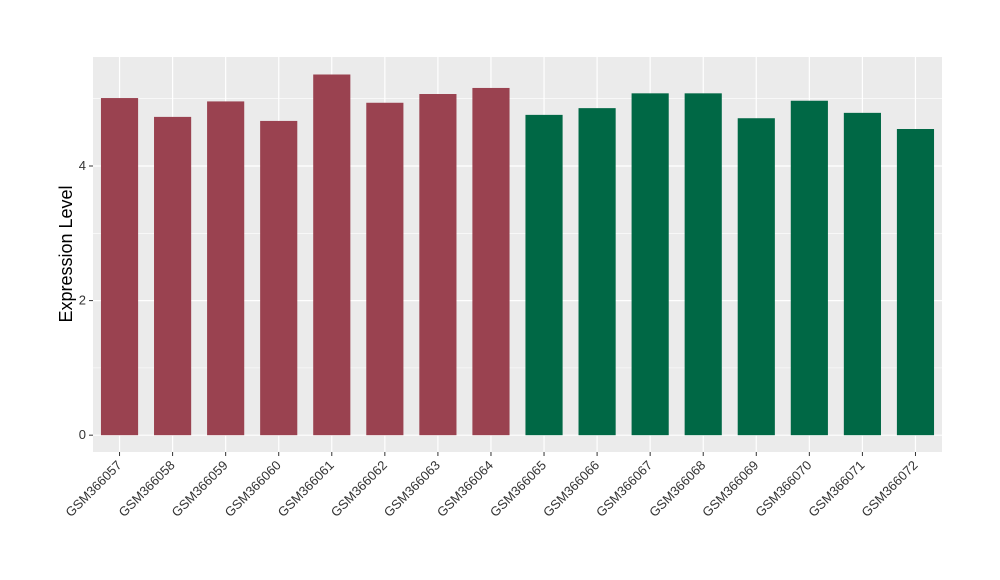 The image size is (1000, 580). Describe the element at coordinates (465, 489) in the screenshot. I see `x-tick-label: GSM366064` at that location.